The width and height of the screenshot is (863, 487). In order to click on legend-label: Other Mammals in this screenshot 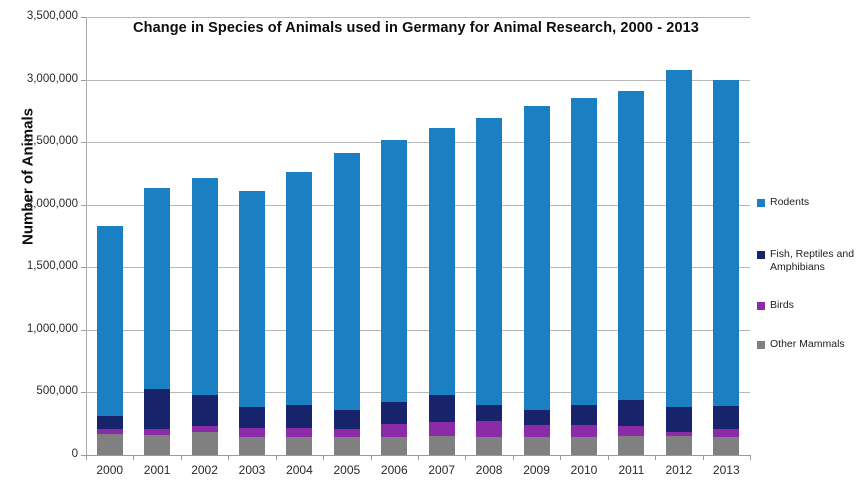, I will do `click(807, 344)`.